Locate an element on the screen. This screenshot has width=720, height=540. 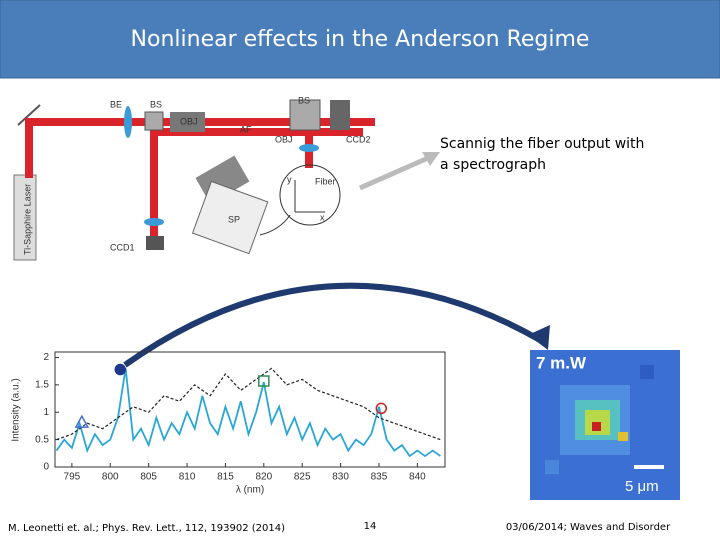
y-tick-label: 2 is located at coordinates (46, 357).